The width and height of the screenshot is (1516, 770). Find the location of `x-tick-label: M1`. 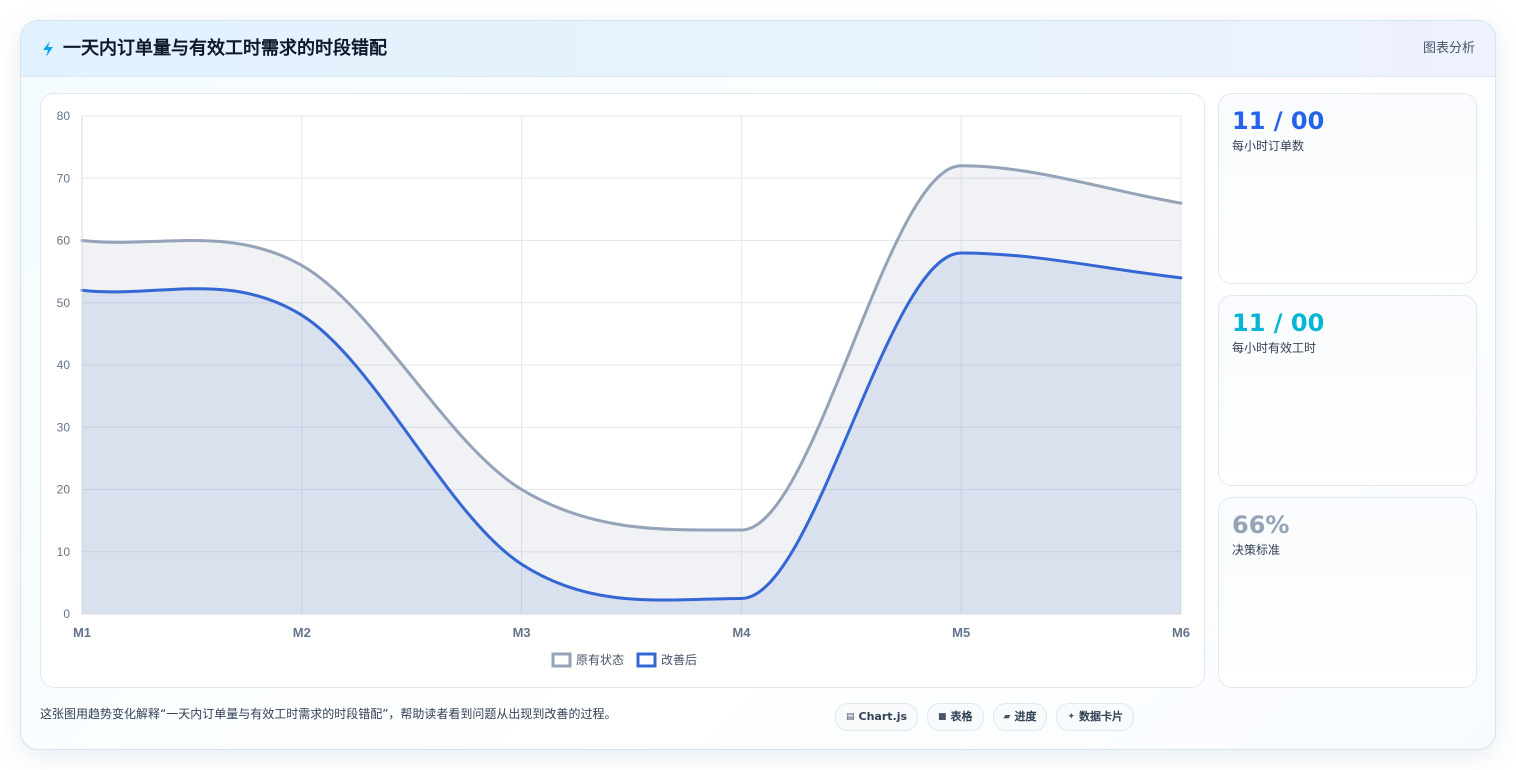

x-tick-label: M1 is located at coordinates (82, 632).